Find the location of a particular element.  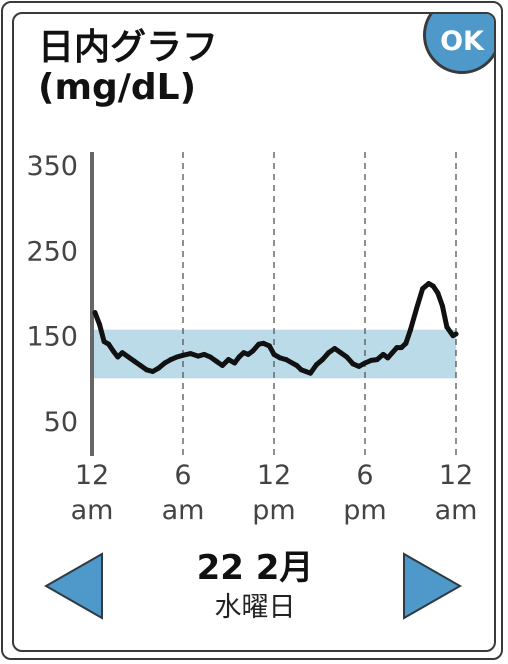

x-tick-label-3-line1: 6 is located at coordinates (364, 475).